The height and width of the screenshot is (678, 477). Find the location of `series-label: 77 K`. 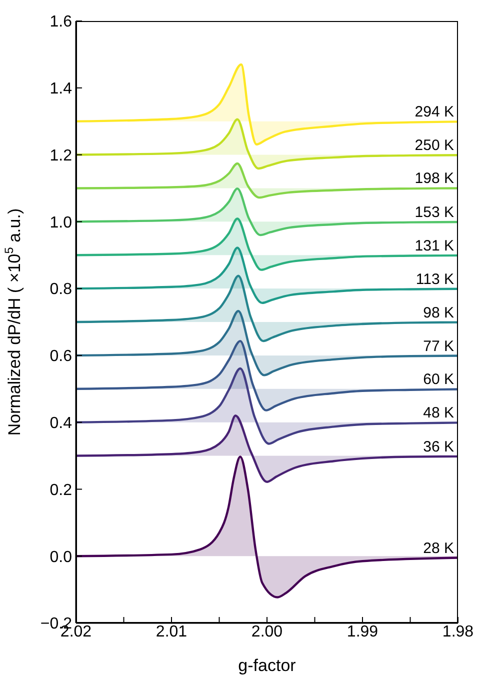

series-label: 77 K is located at coordinates (438, 346).